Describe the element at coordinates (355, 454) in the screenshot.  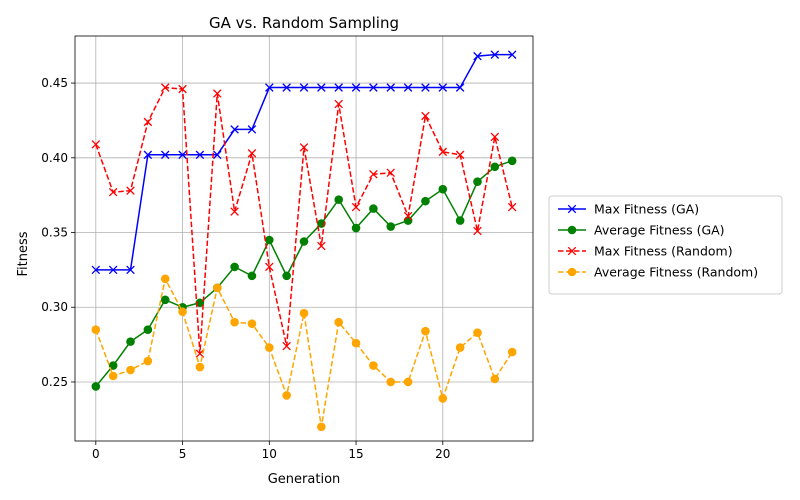
I see `x-tick-label: 15` at that location.